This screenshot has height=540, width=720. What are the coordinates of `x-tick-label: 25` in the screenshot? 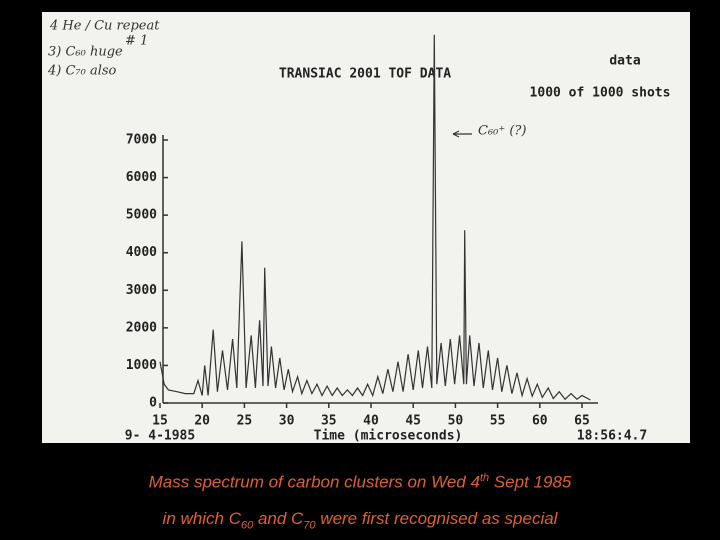 It's located at (245, 421).